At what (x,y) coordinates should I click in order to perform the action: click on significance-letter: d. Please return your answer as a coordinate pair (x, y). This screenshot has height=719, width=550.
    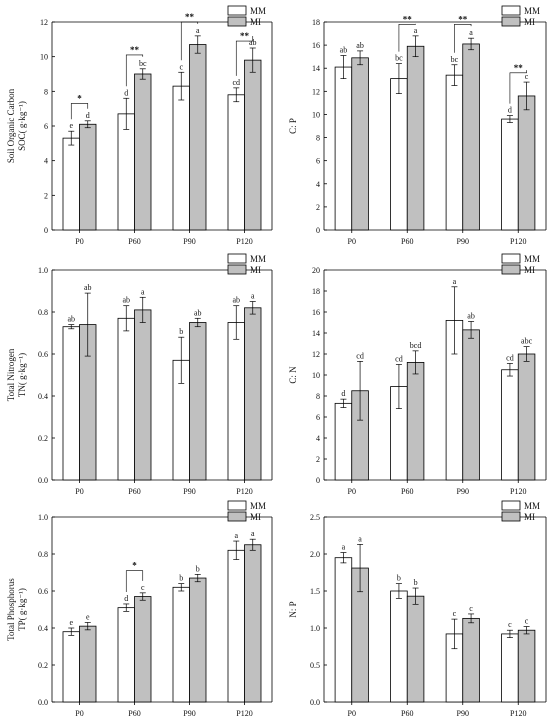
    Looking at the image, I should click on (126, 598).